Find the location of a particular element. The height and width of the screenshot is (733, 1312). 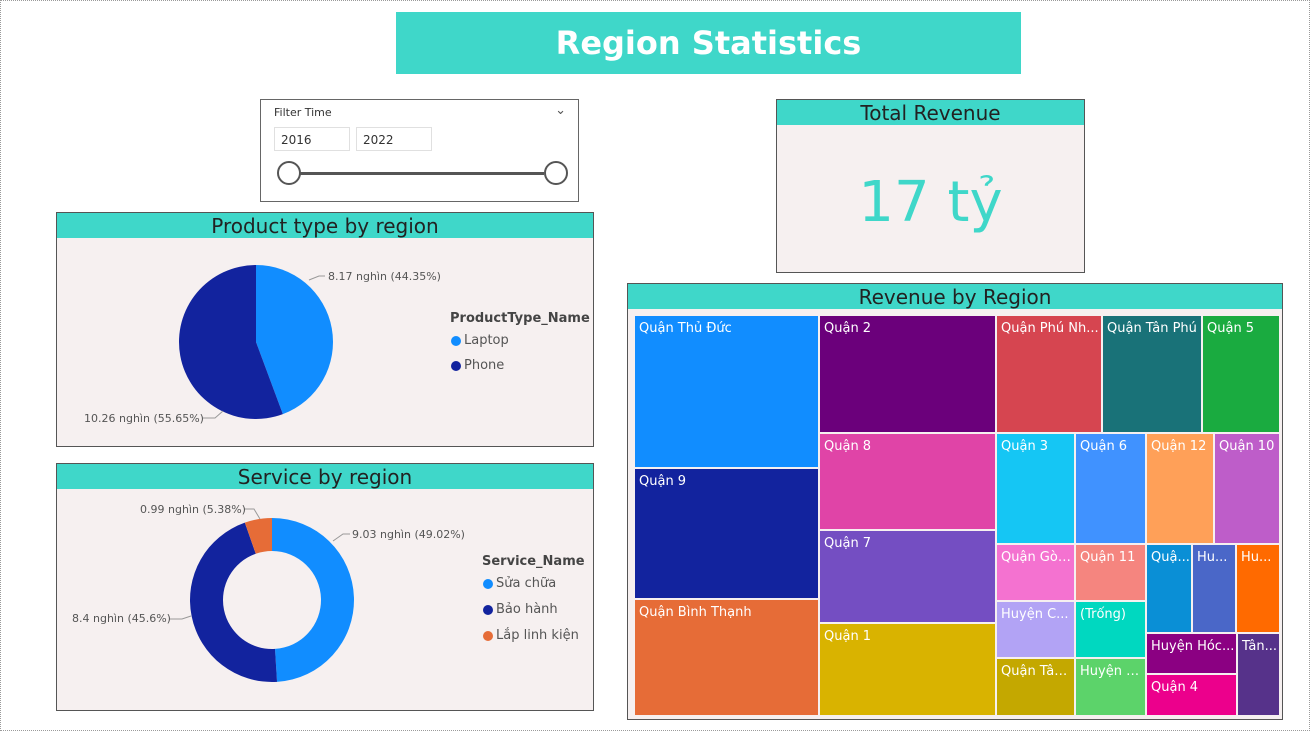

treemap-tile-quan-4-25: Quận 4 is located at coordinates (1191, 695).